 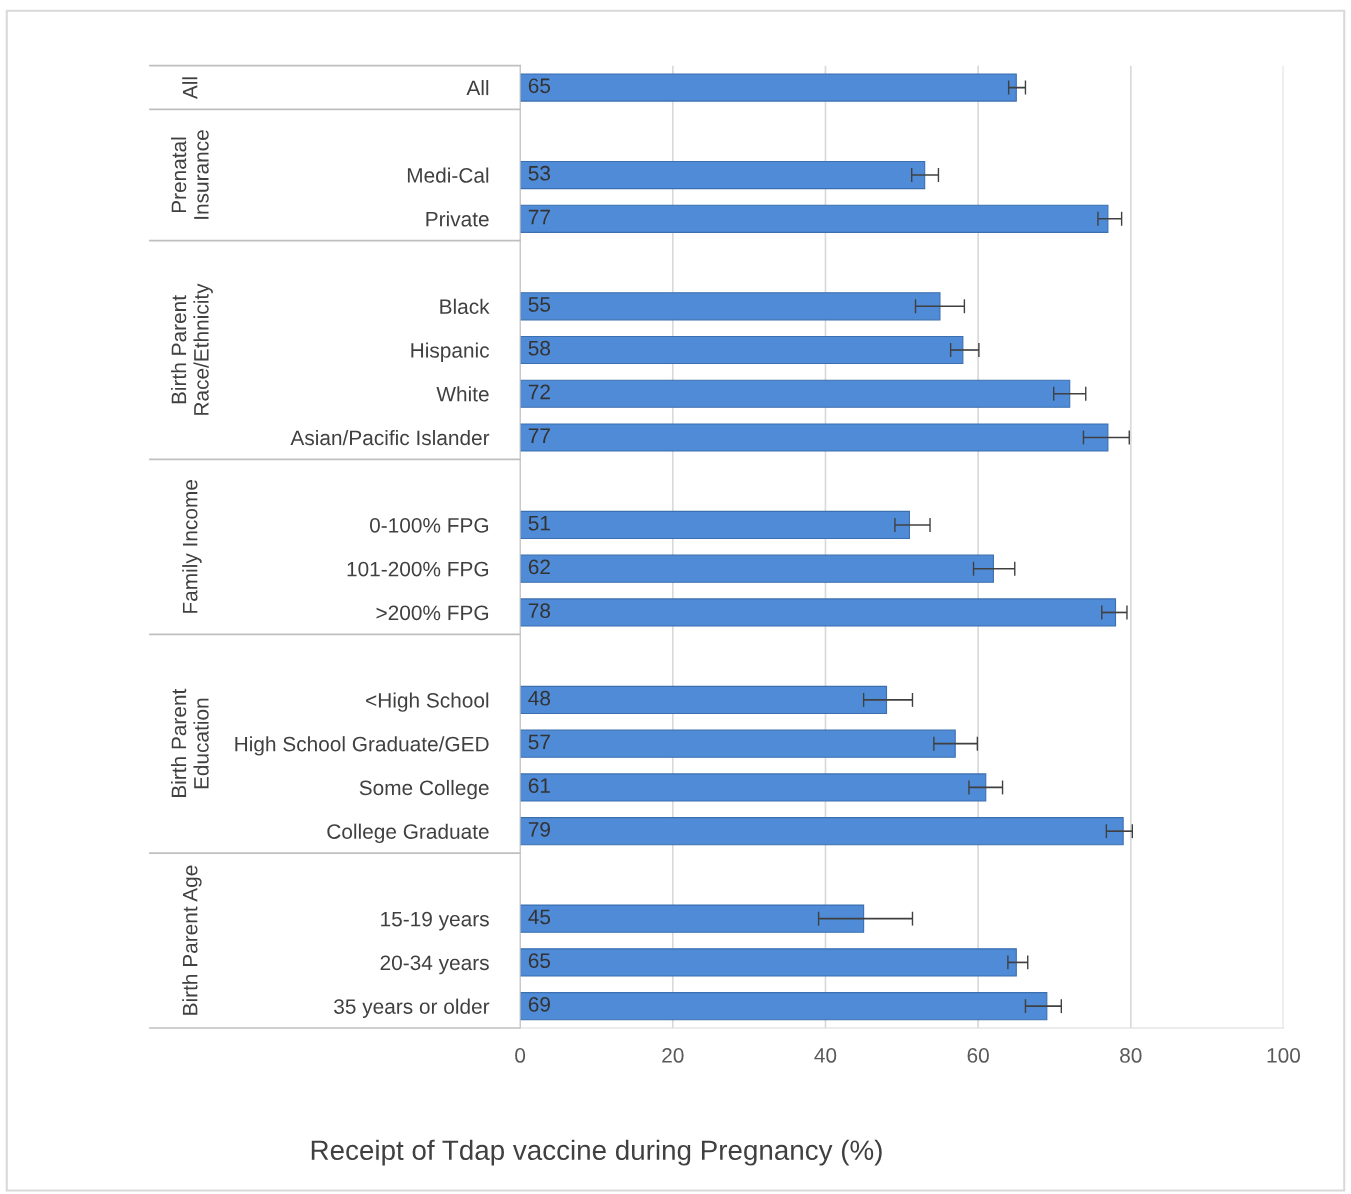 What do you see at coordinates (539, 742) in the screenshot?
I see `data-label: 57` at bounding box center [539, 742].